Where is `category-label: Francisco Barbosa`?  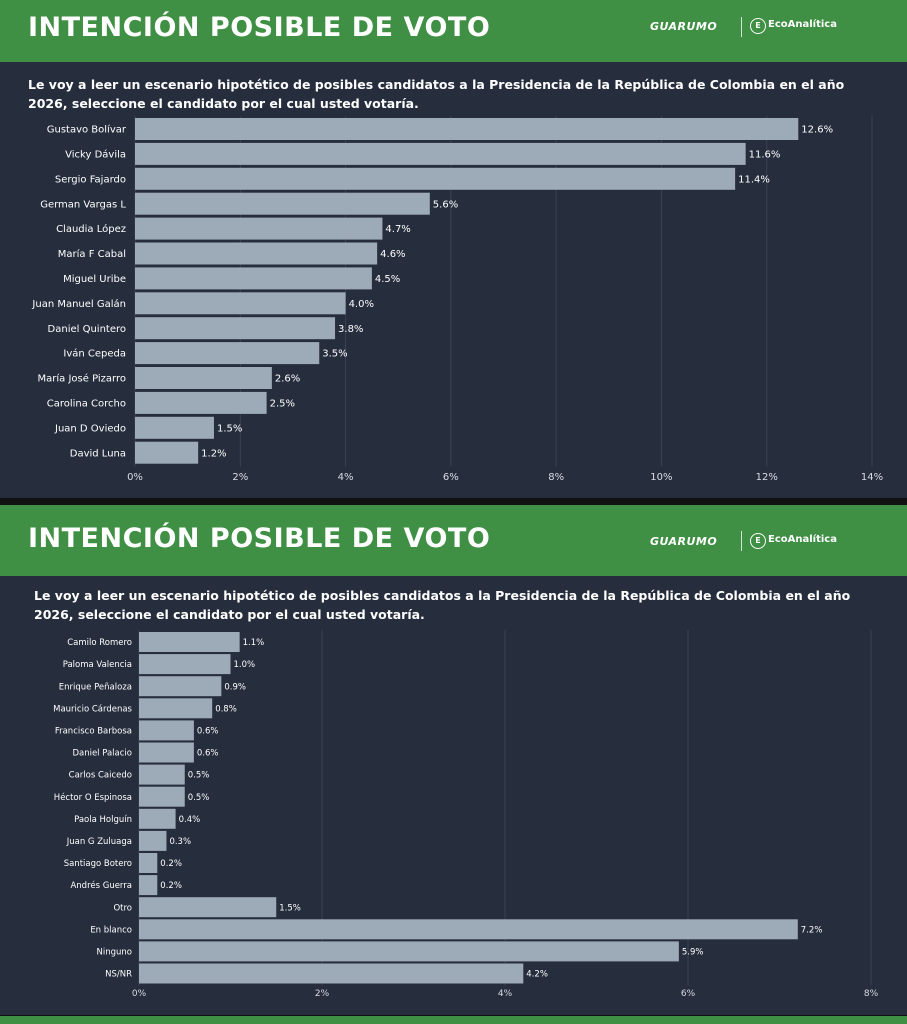
category-label: Francisco Barbosa is located at coordinates (93, 731).